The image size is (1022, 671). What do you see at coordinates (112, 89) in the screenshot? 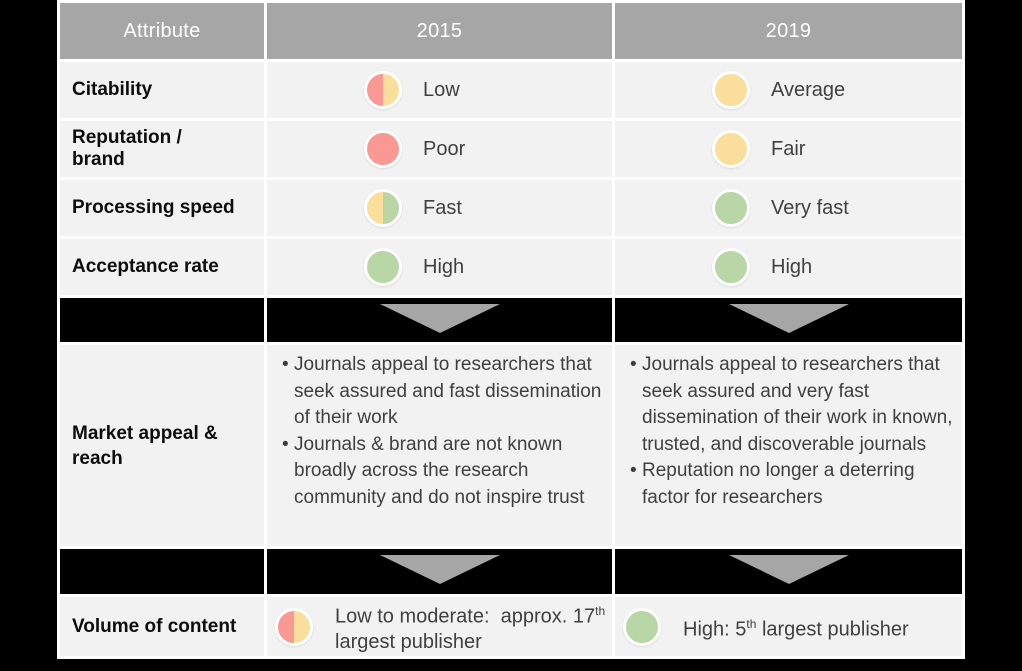
I see `citability-label: Citability` at bounding box center [112, 89].